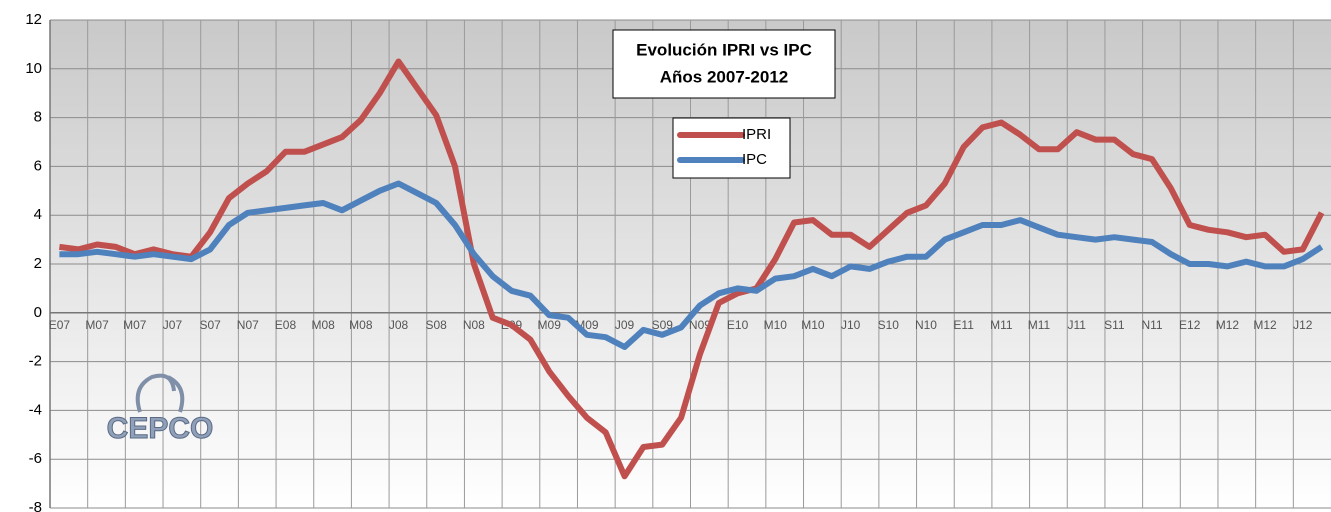 This screenshot has width=1331, height=512. What do you see at coordinates (663, 325) in the screenshot?
I see `x-tick-label: S09` at bounding box center [663, 325].